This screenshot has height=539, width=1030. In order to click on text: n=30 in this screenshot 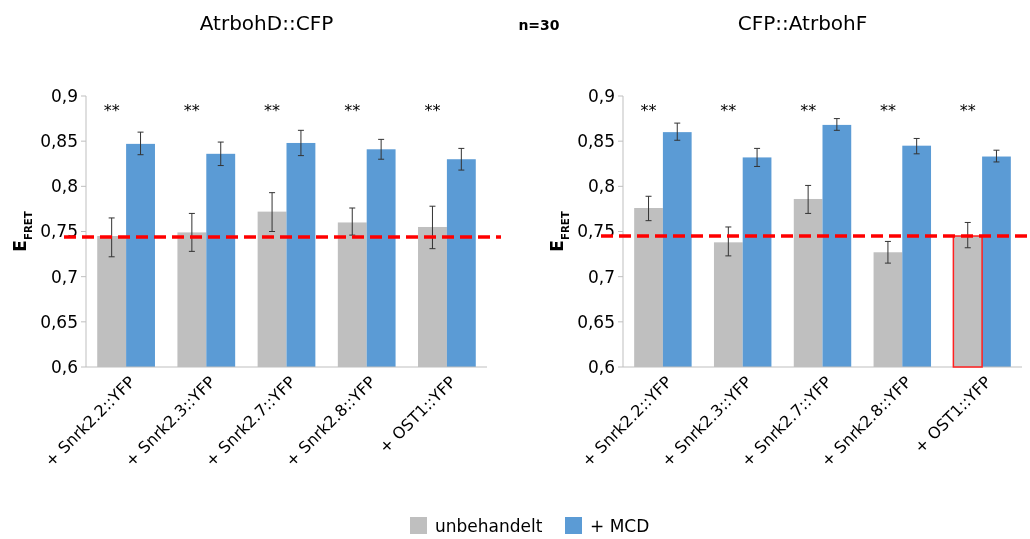, I will do `click(539, 25)`.